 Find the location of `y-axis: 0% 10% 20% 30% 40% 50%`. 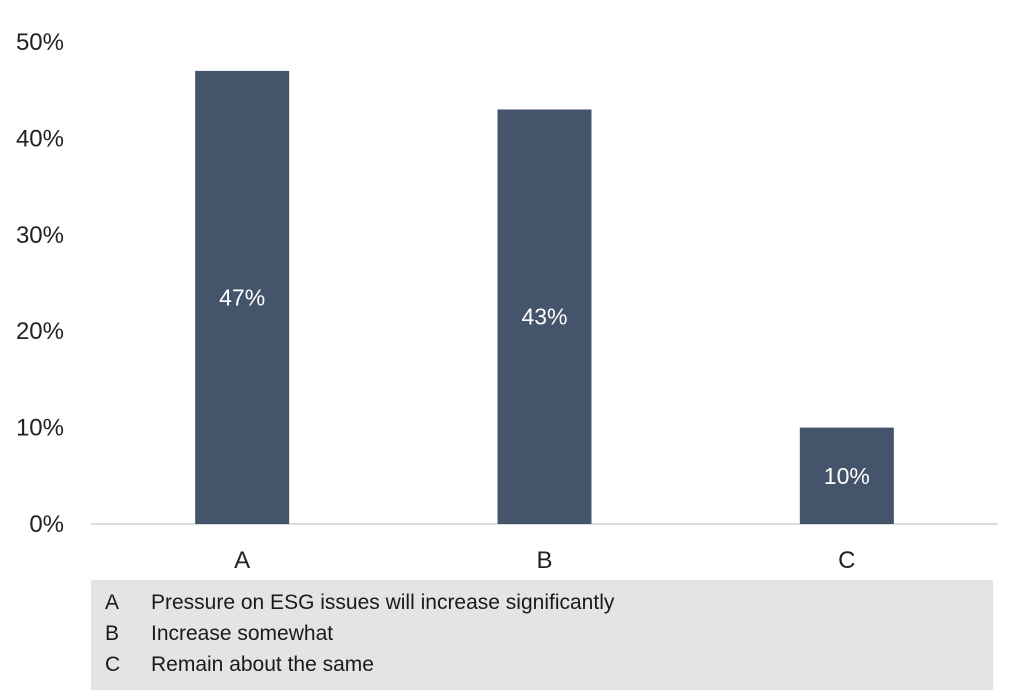

y-axis: 0% 10% 20% 30% 40% 50% is located at coordinates (40, 283).